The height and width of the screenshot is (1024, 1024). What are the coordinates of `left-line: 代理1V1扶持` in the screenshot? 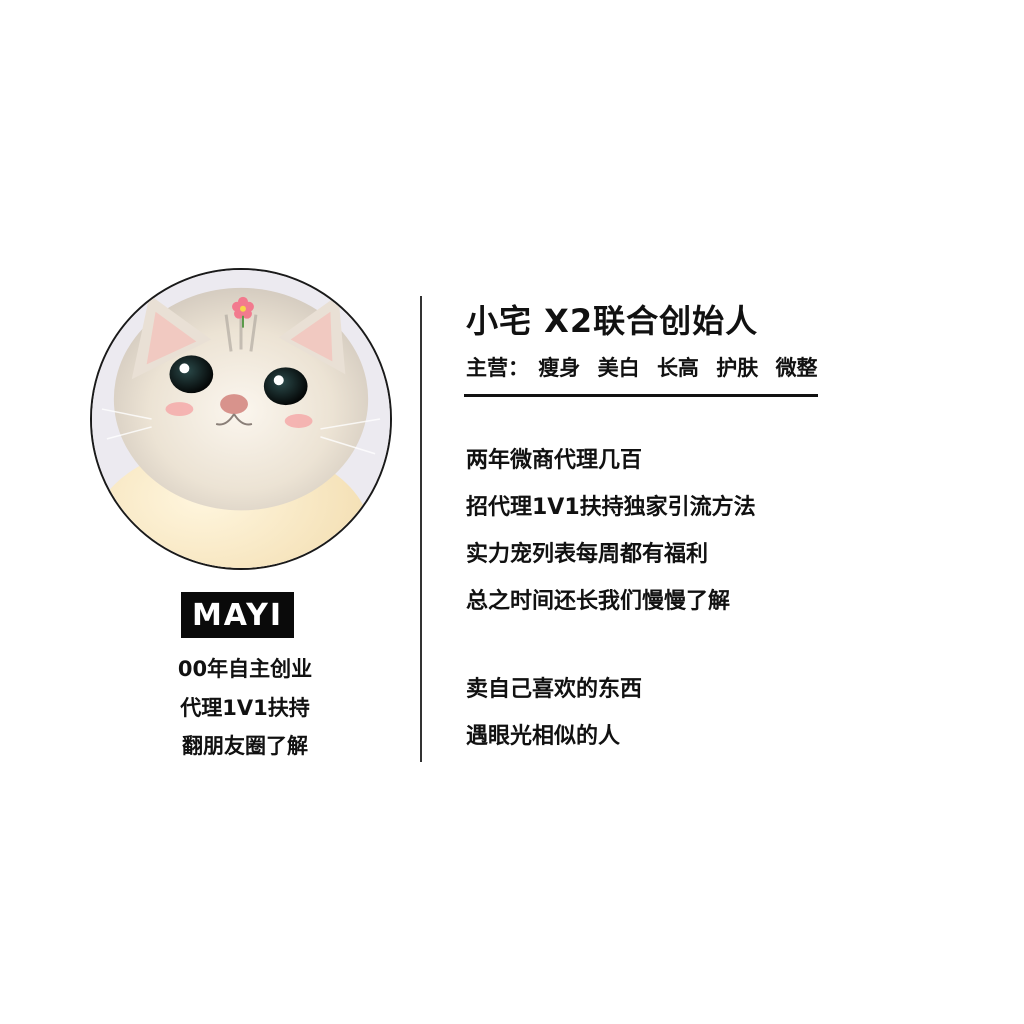 It's located at (245, 707).